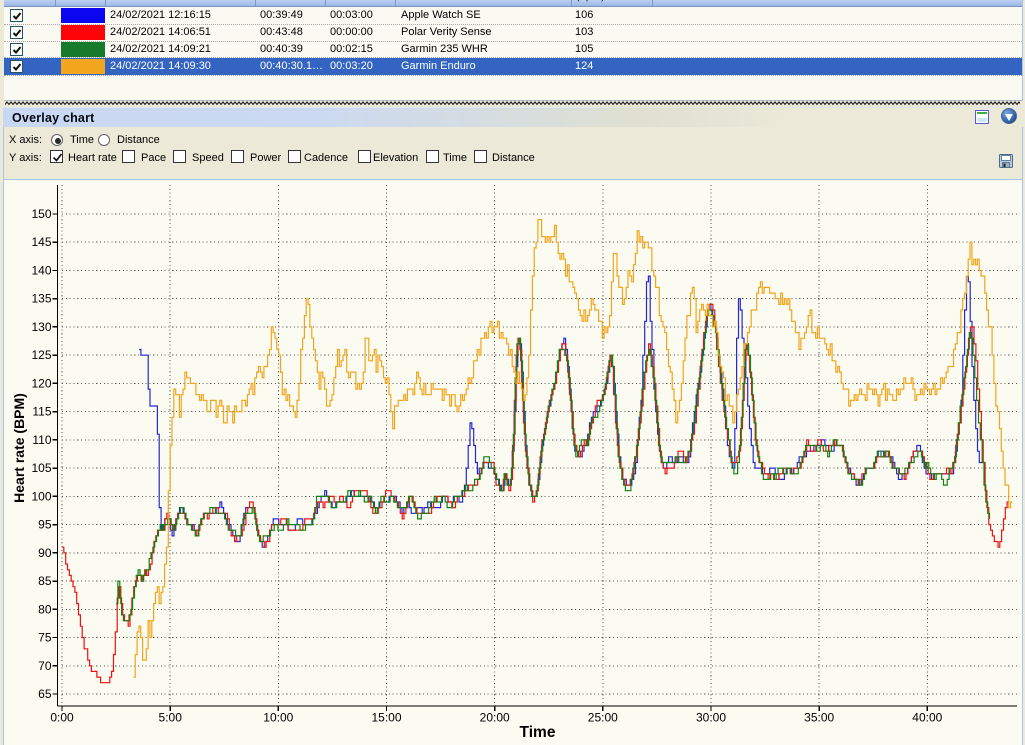 The width and height of the screenshot is (1025, 745). Describe the element at coordinates (41, 327) in the screenshot. I see `svg-text: 130` at that location.